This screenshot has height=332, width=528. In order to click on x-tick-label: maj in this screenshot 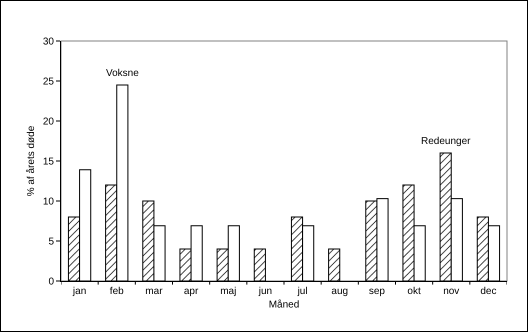, I will do `click(228, 291)`.